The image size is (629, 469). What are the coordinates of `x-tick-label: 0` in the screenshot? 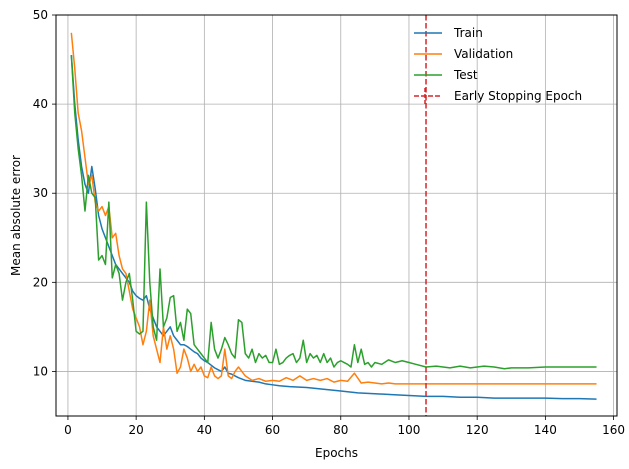 It's located at (68, 430).